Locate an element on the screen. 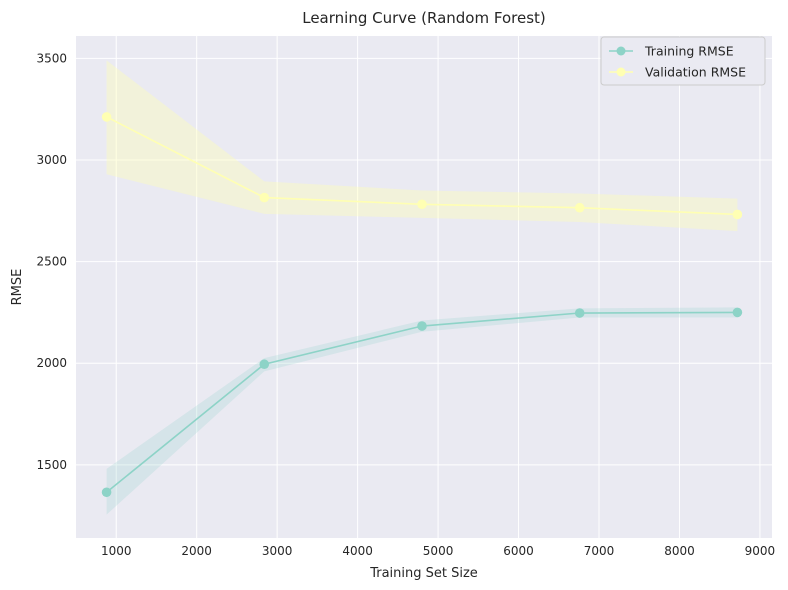 This screenshot has width=788, height=590. x-tick-labels: 1000 2000 3000 4000 5000 6000 7000 8000 9000 is located at coordinates (438, 551).